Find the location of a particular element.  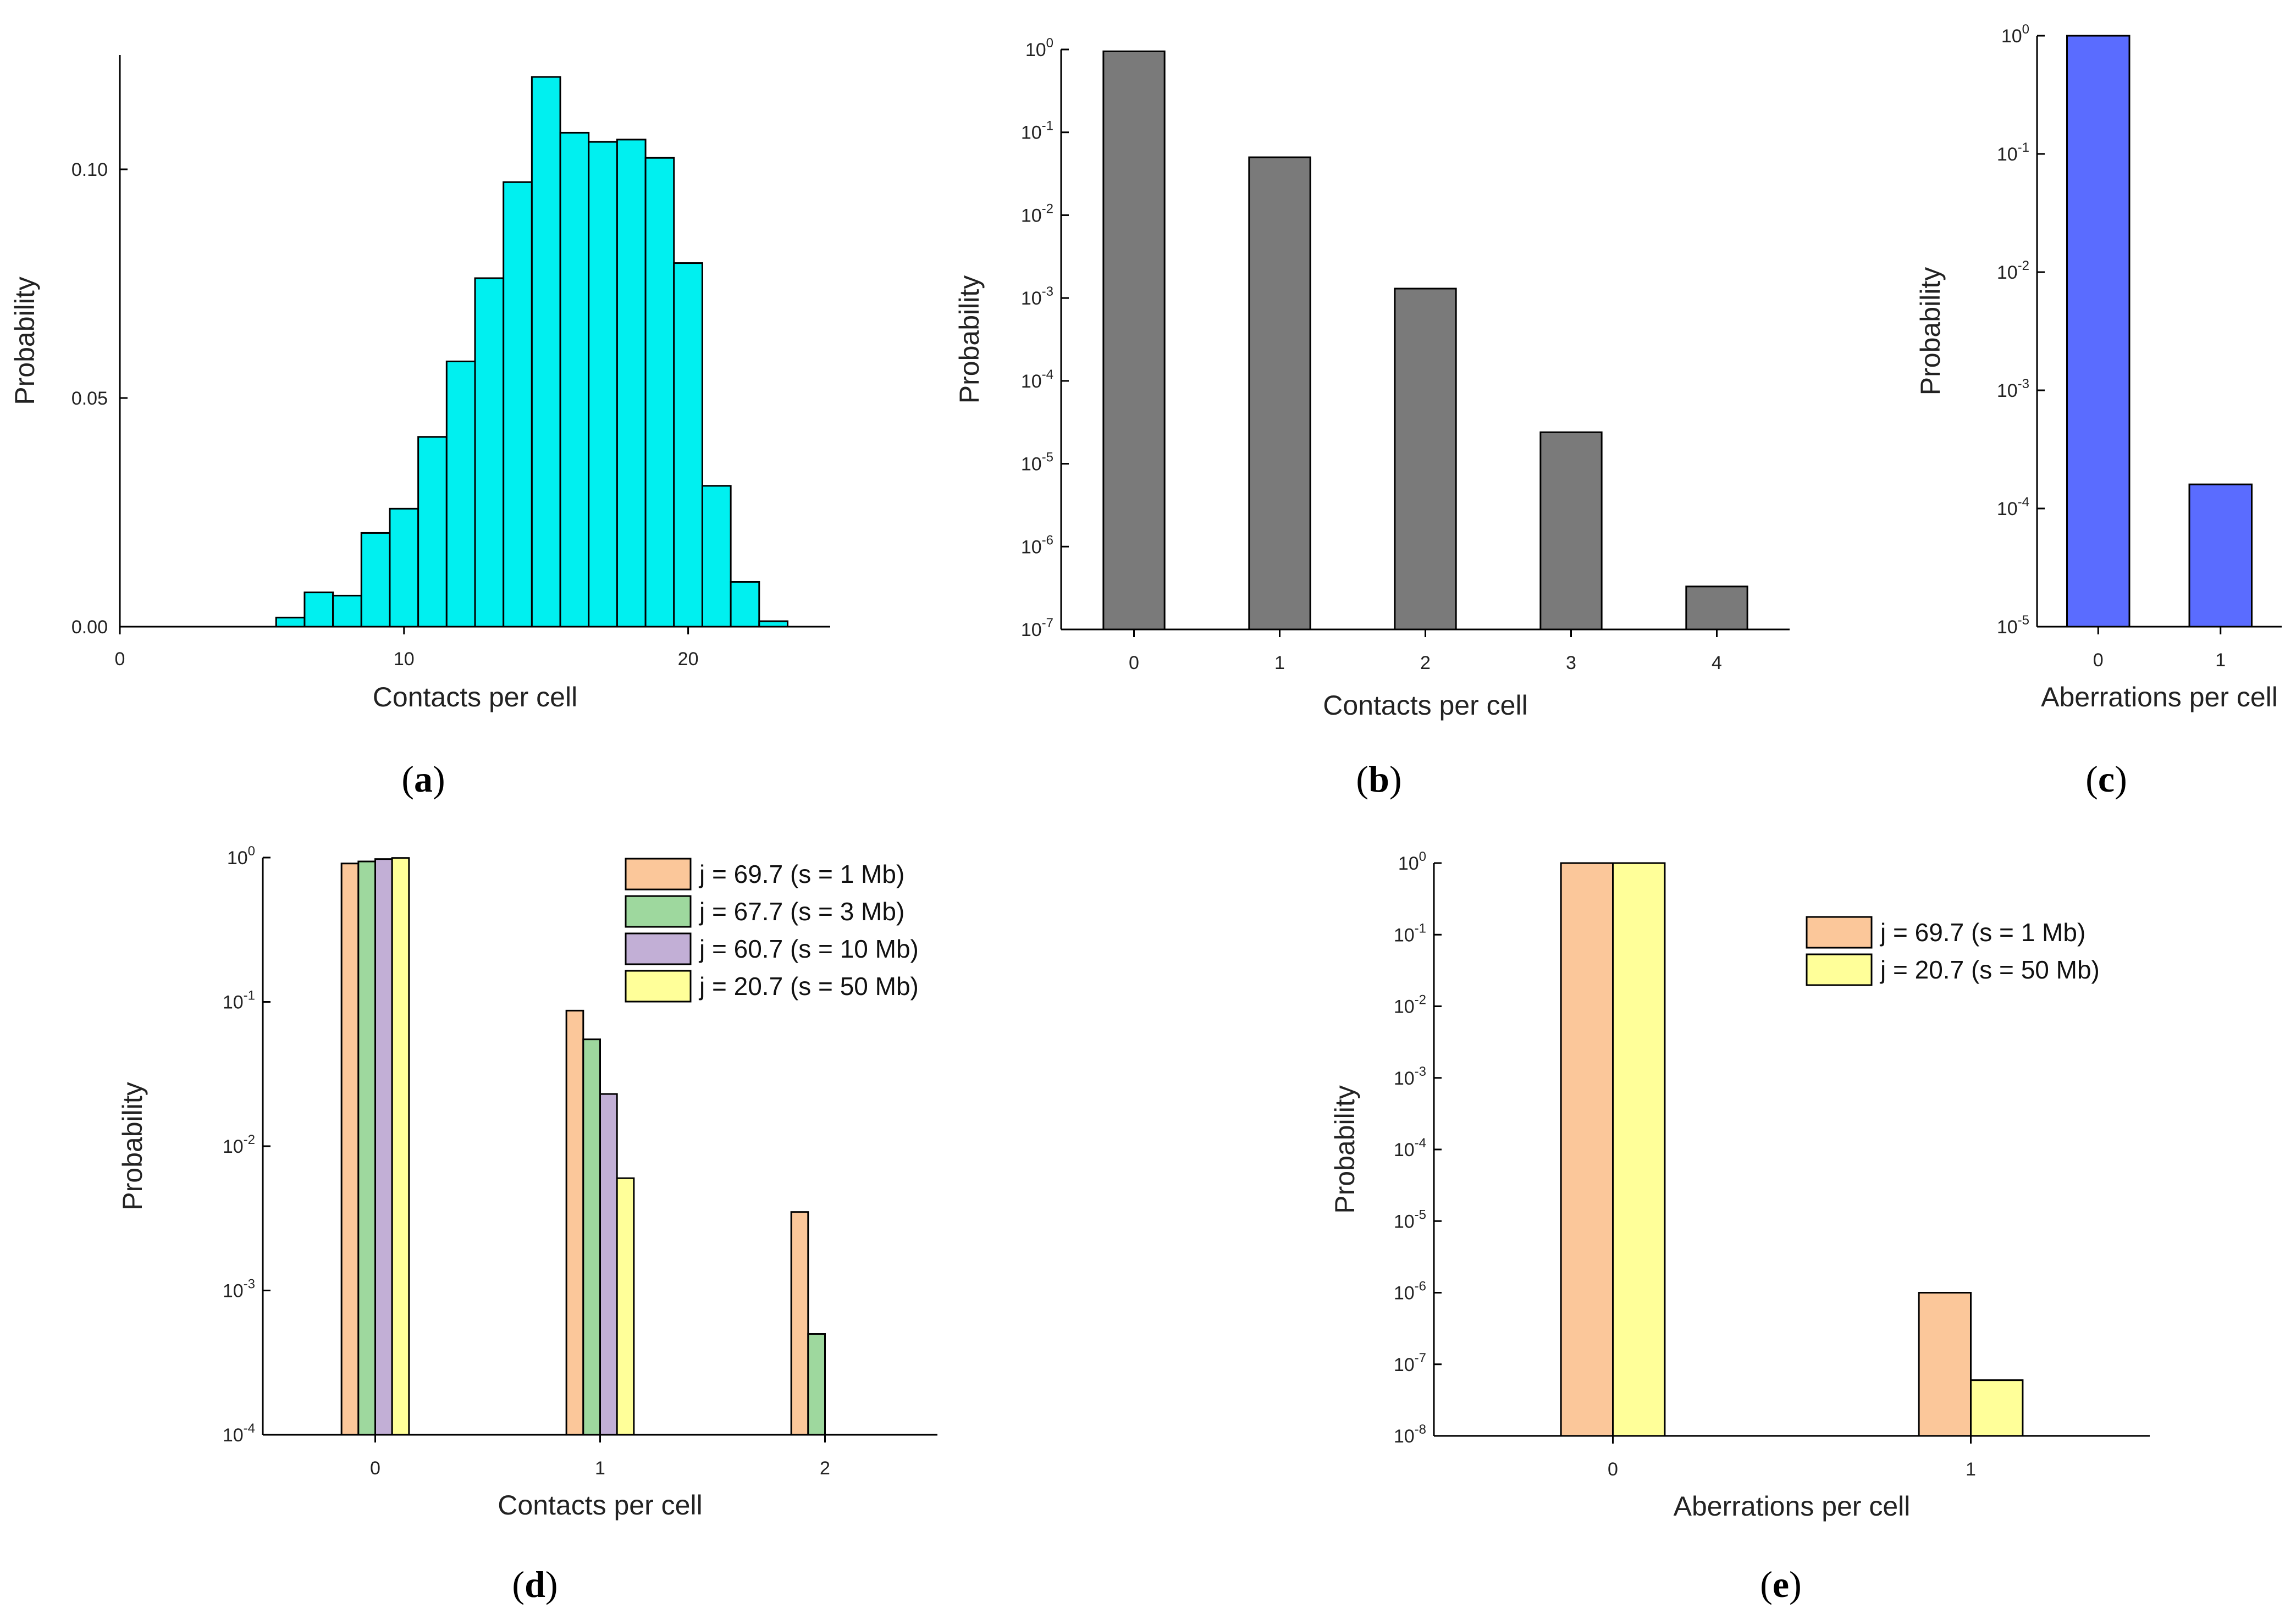

y-tick-label: 0.05 is located at coordinates (89, 398).